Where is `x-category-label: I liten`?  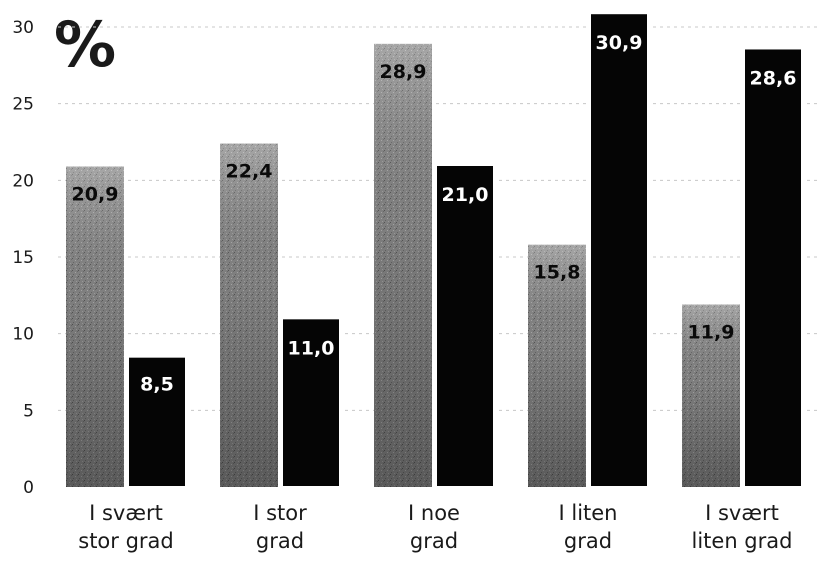 x-category-label: I liten is located at coordinates (587, 513).